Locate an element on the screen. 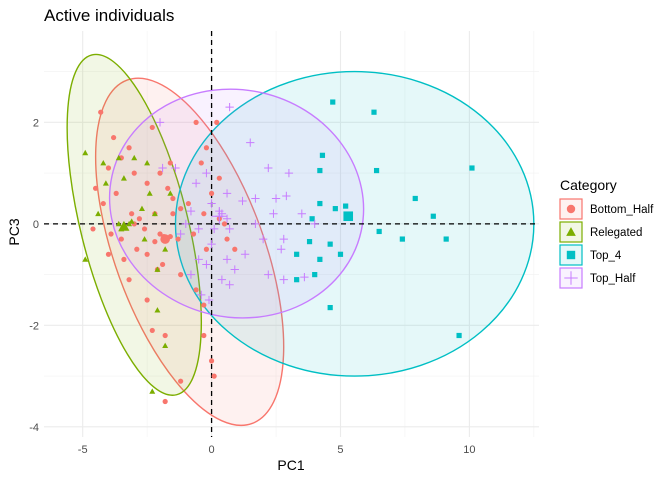  legend-label-top-half: Top_Half is located at coordinates (613, 279).